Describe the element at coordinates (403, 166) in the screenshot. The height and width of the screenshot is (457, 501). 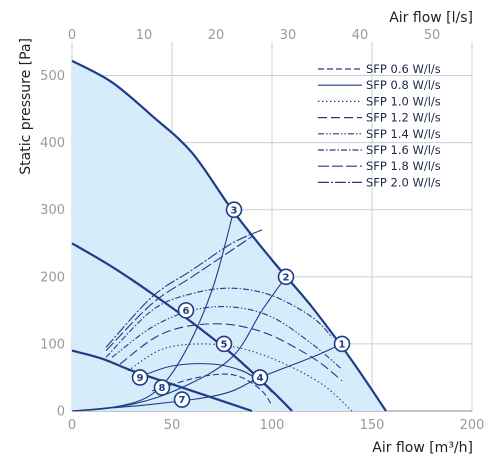
I see `legend-entry-6: SFP 1.8 W/l/s` at that location.